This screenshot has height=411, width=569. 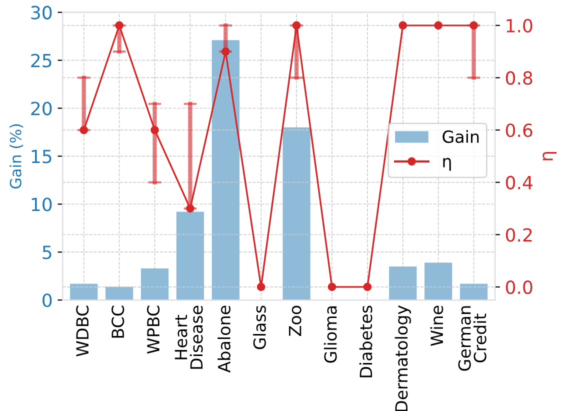 What do you see at coordinates (17, 156) in the screenshot?
I see `y-axis-title: Gain (%)` at bounding box center [17, 156].